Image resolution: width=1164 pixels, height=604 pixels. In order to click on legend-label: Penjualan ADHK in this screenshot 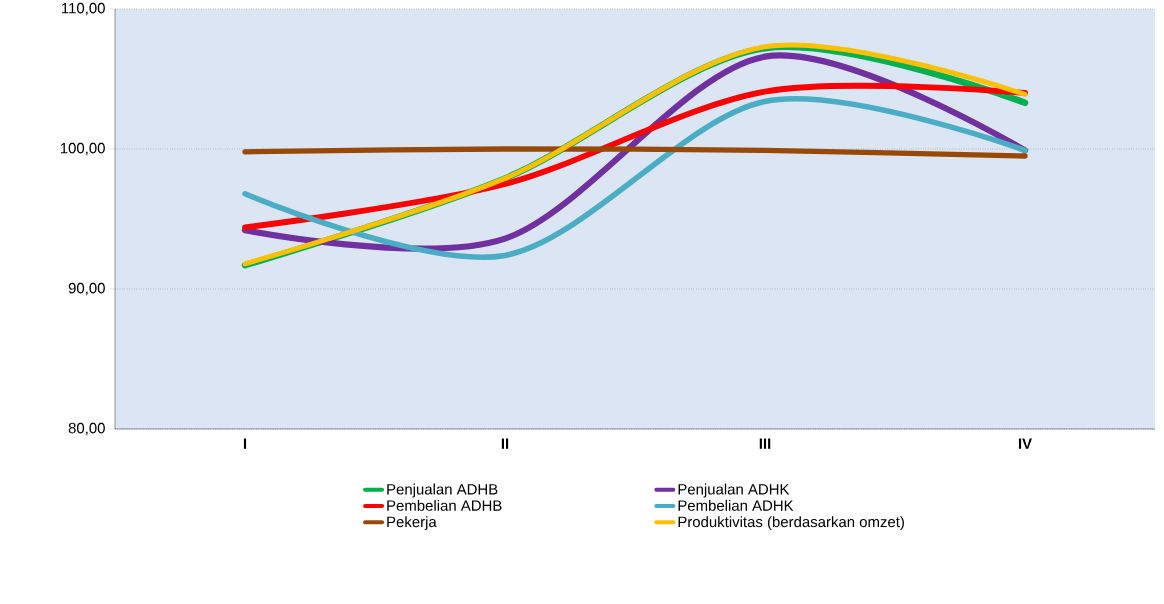, I will do `click(734, 490)`.